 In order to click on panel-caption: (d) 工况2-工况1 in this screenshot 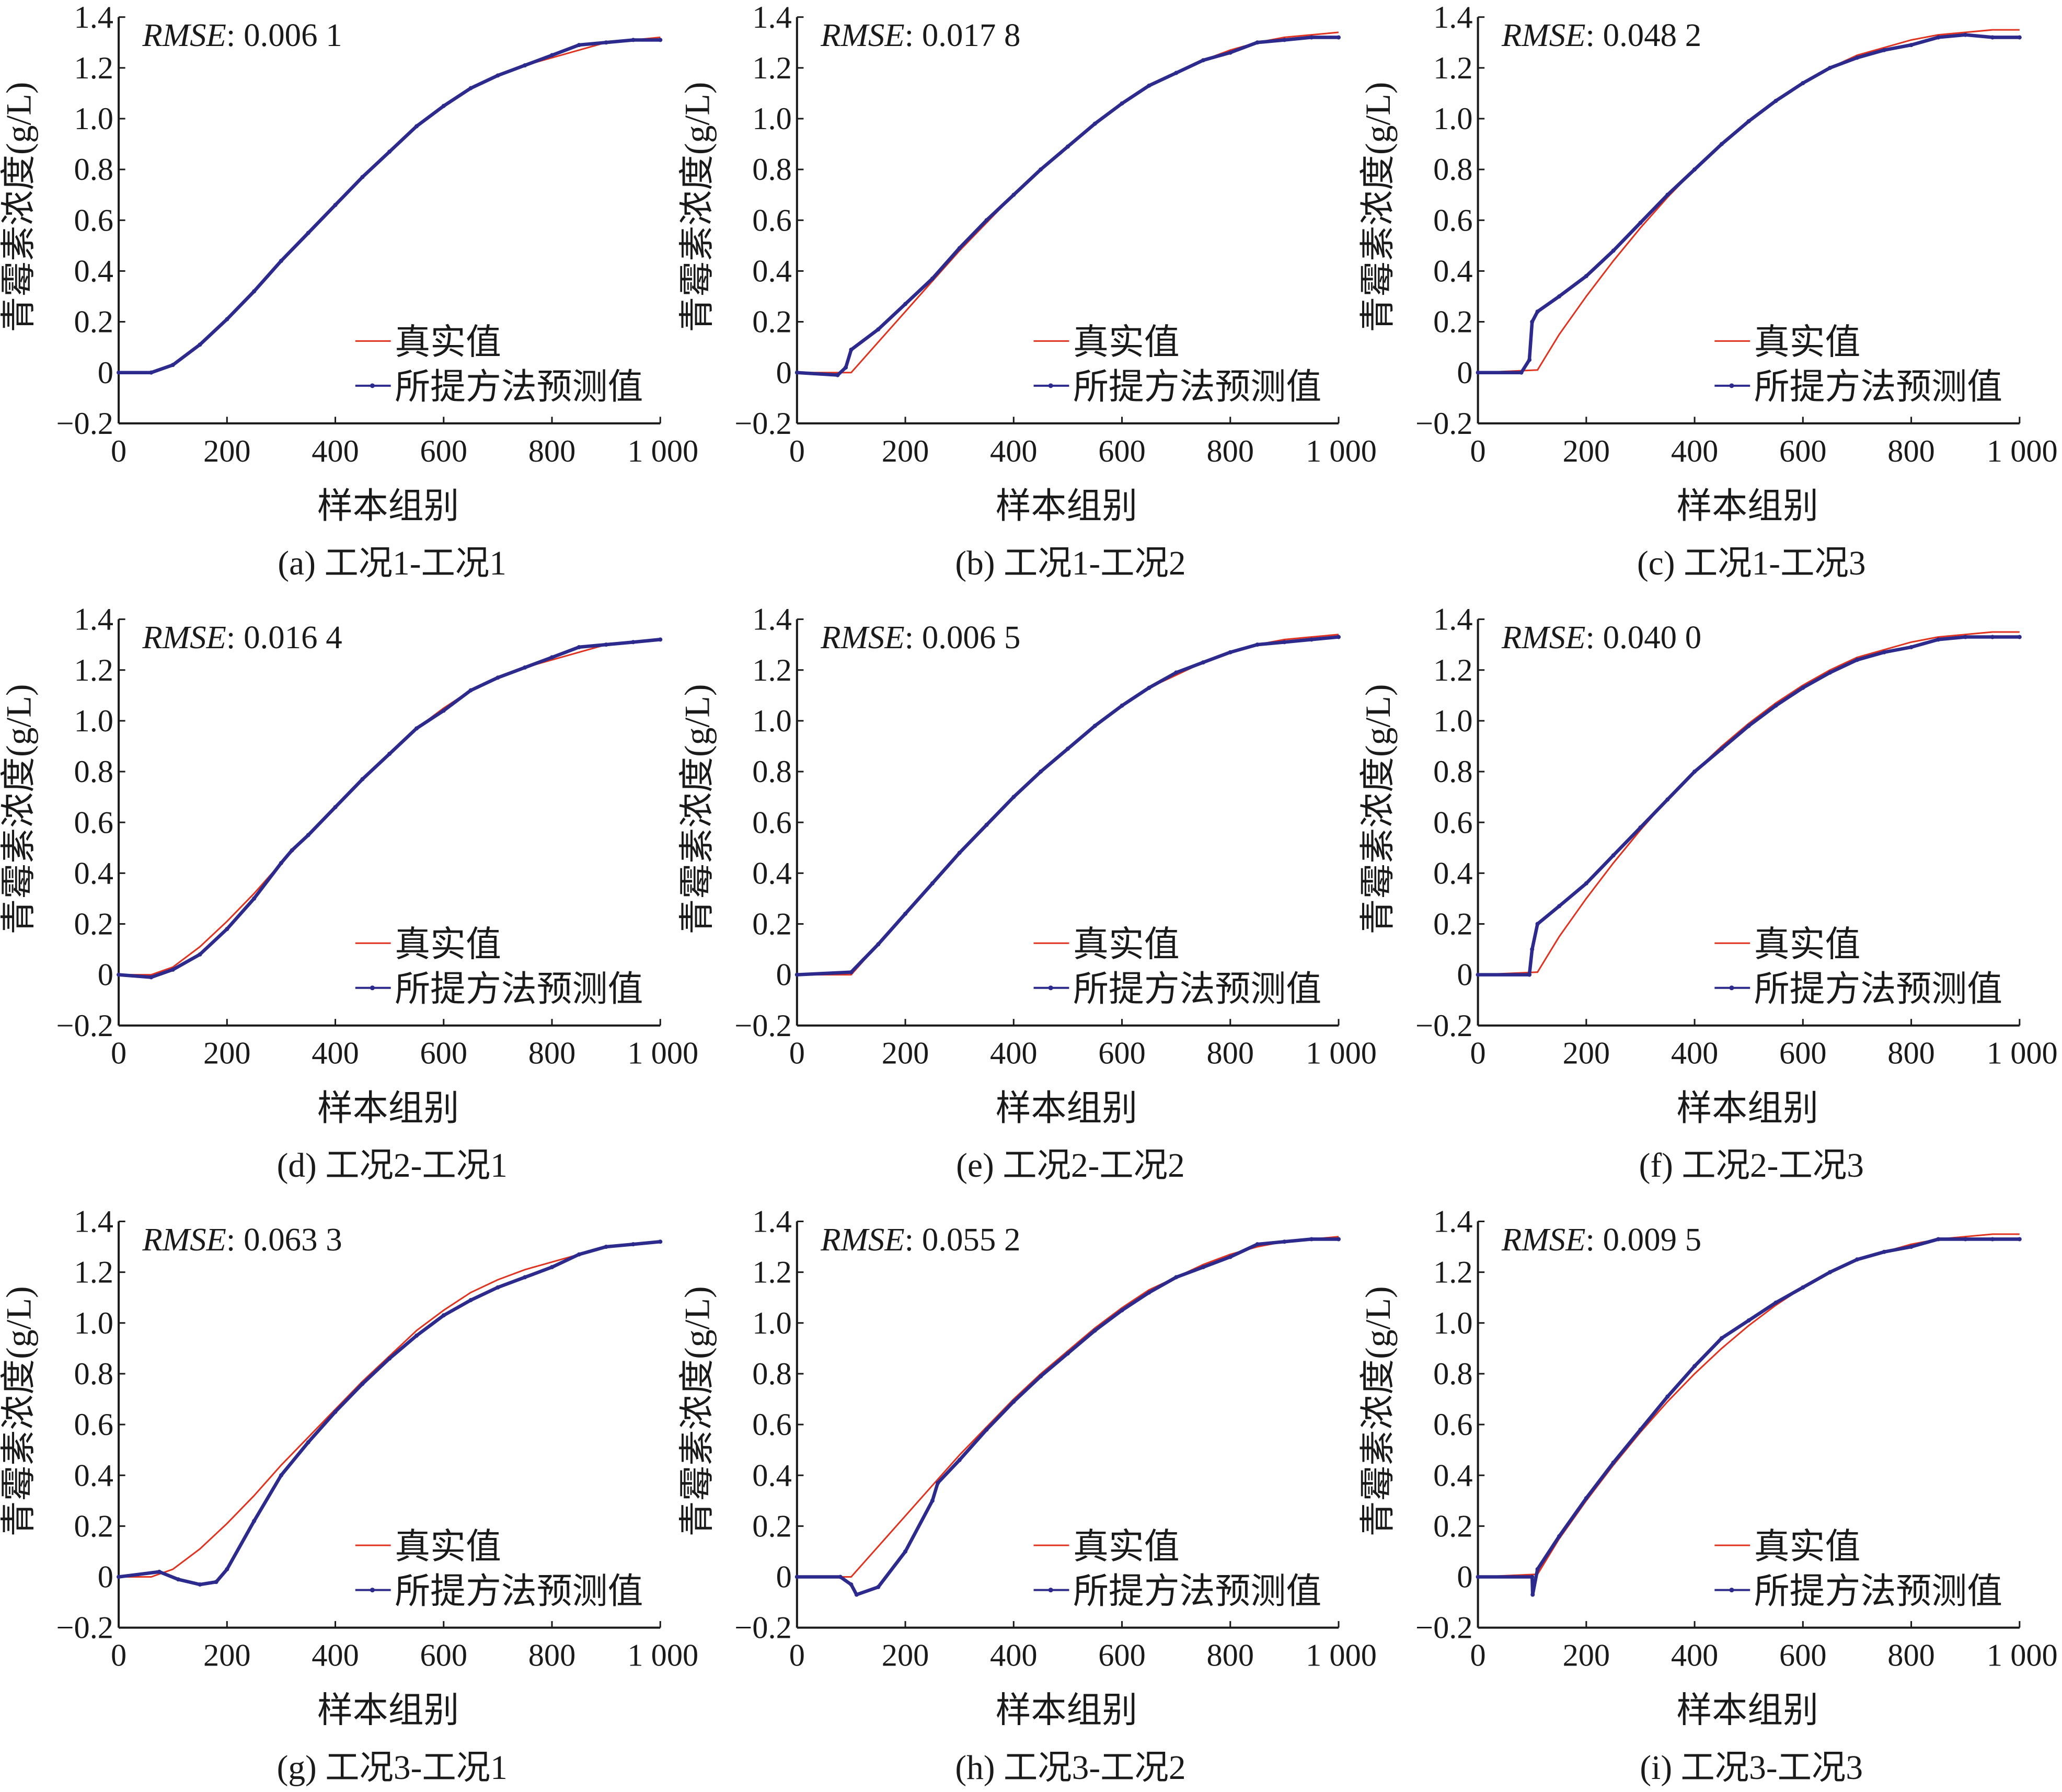, I will do `click(392, 1166)`.